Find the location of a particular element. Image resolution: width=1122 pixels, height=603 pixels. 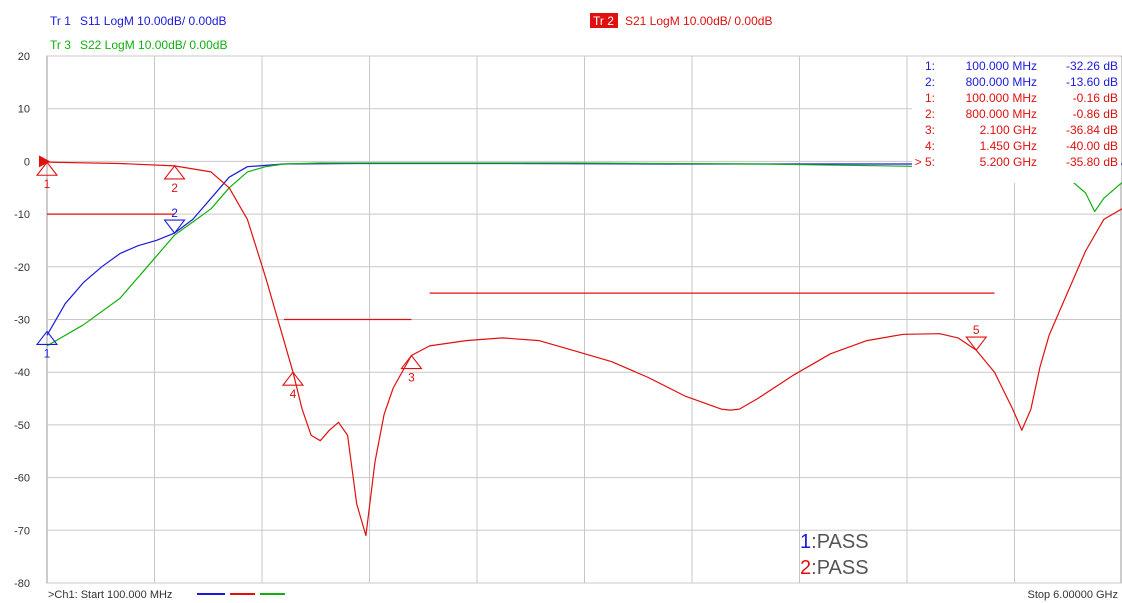

trace-2-text: S21 LogM 10.00dB/ 0.00dB is located at coordinates (698, 21).